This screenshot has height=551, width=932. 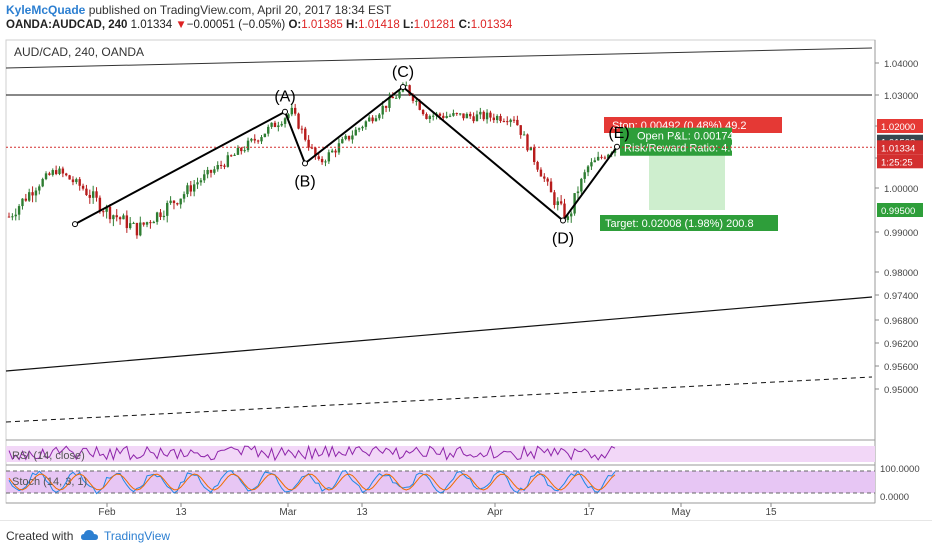 What do you see at coordinates (491, 25) in the screenshot?
I see `close-value: 1.01334` at bounding box center [491, 25].